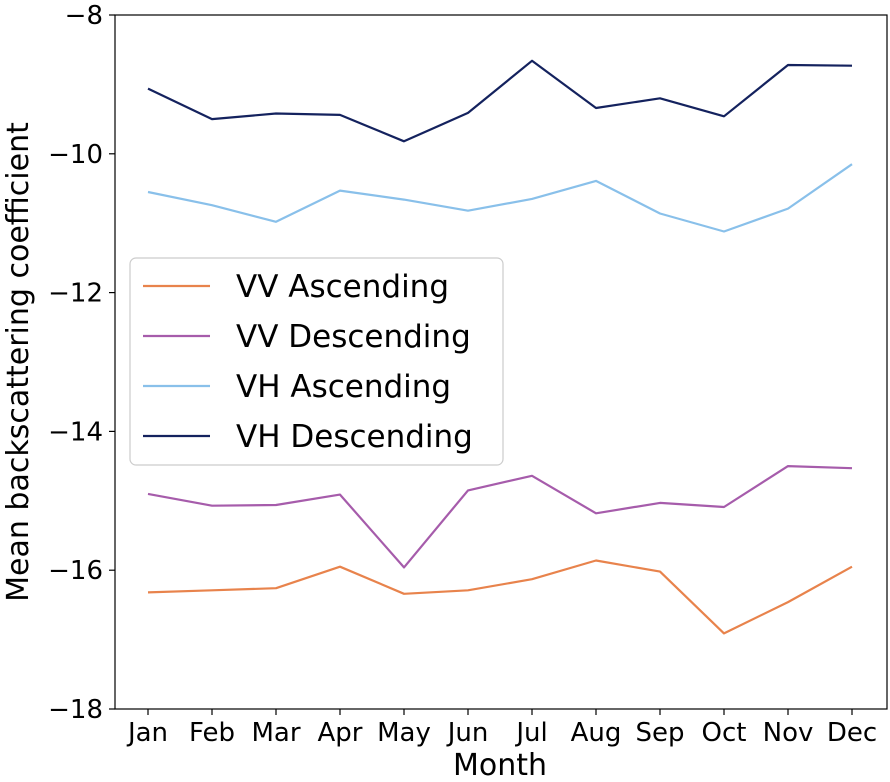 This screenshot has height=782, width=890. I want to click on series-line-vv-ascending, so click(500, 597).